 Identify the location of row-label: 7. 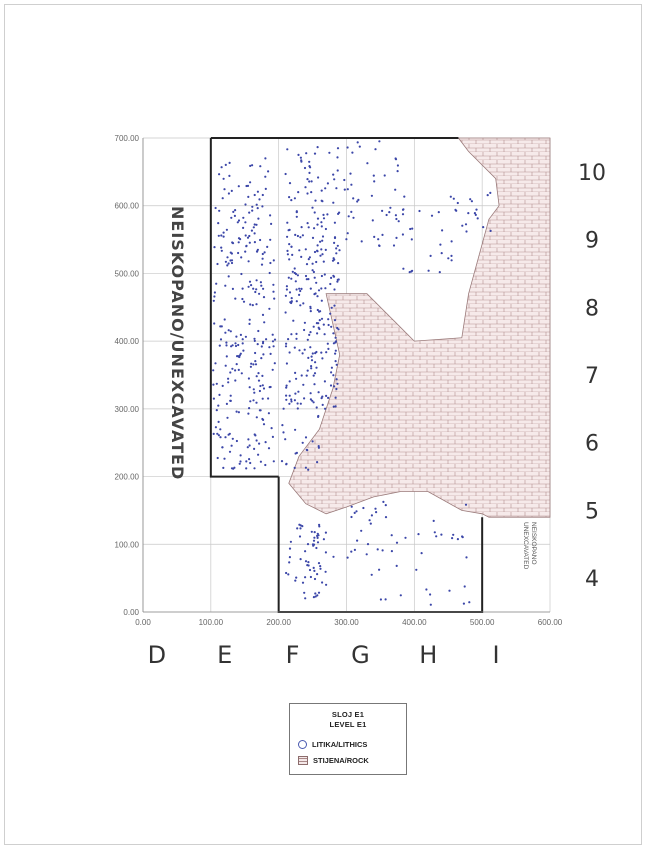
(592, 376).